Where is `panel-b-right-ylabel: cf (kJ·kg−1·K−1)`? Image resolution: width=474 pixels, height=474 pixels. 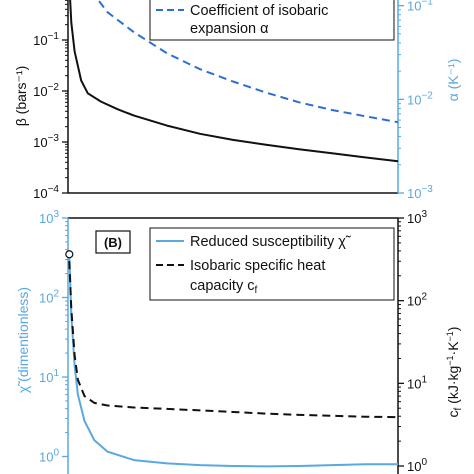
panel-b-right-ylabel: cf (kJ·kg−1·K−1) is located at coordinates (454, 372).